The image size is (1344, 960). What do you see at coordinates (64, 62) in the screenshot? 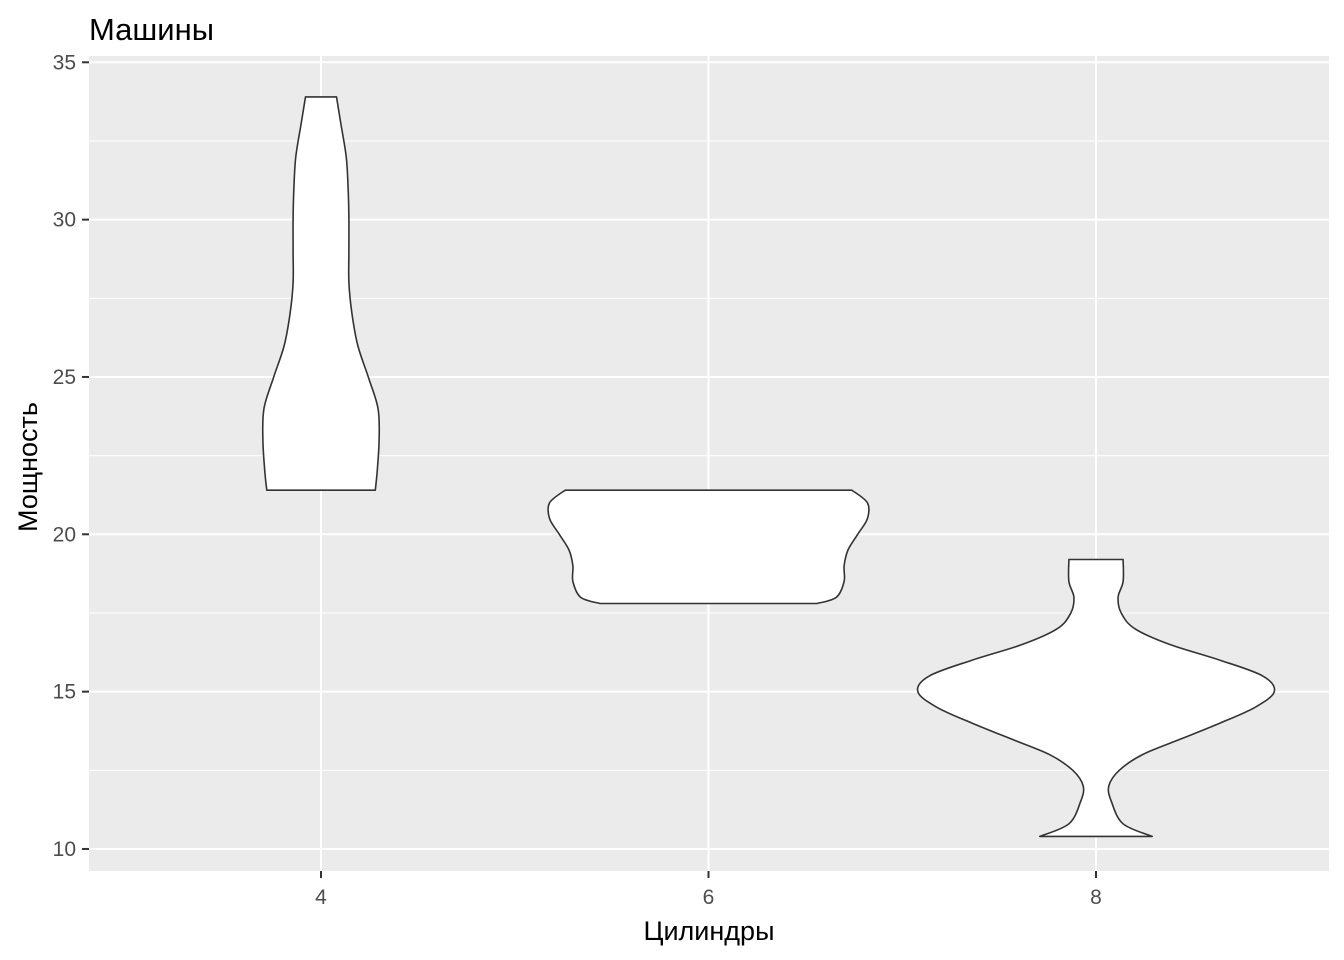
I see `y-tick-label: 35` at bounding box center [64, 62].